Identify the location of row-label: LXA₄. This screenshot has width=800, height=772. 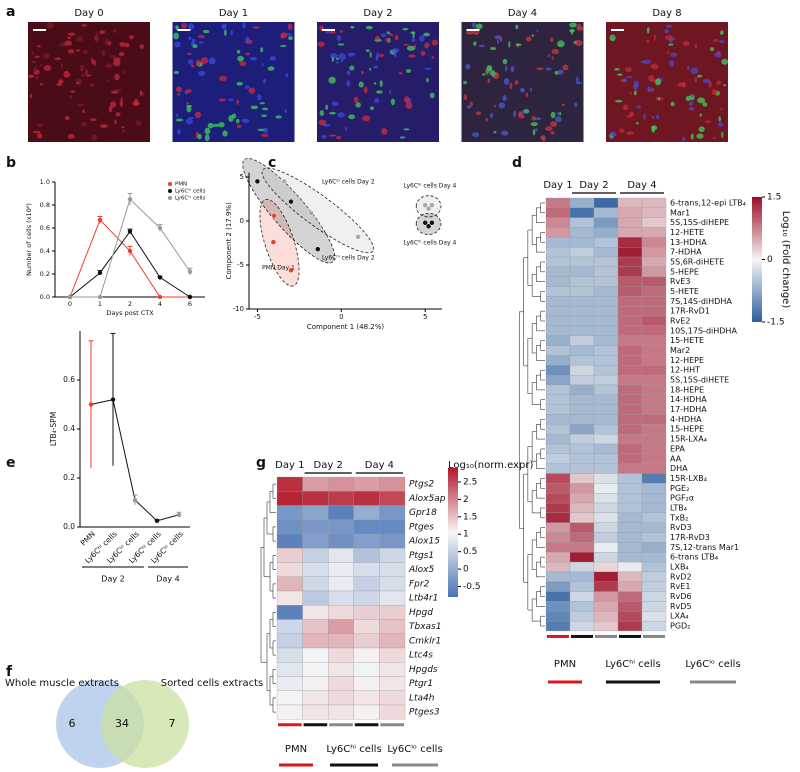
(679, 616).